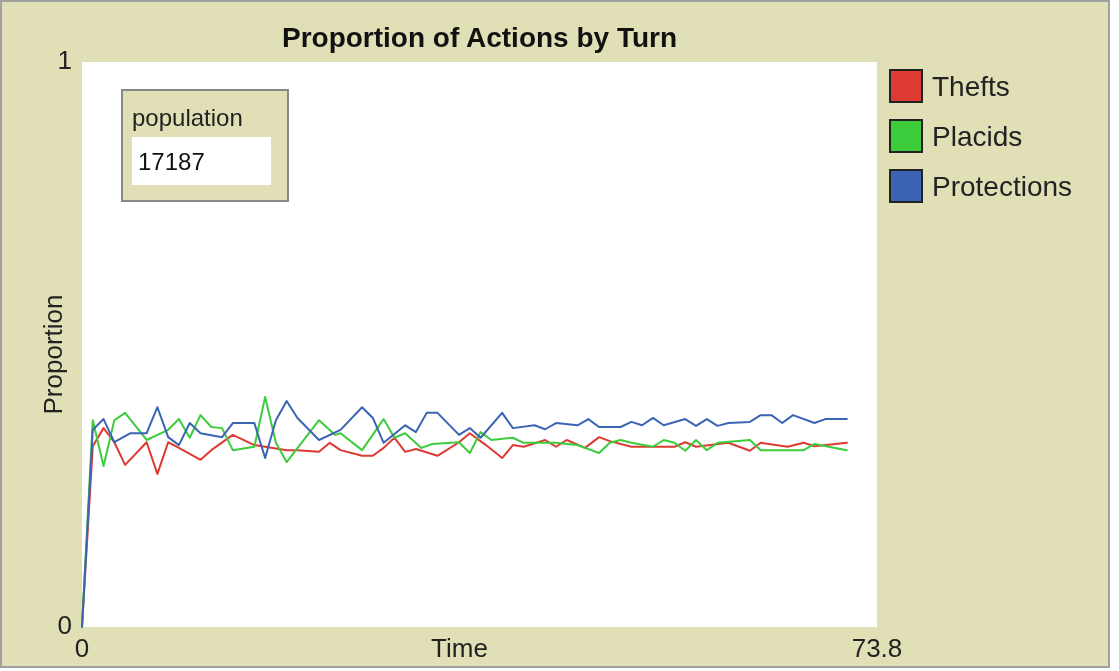  Describe the element at coordinates (53, 354) in the screenshot. I see `y-axis-title: Proportion` at that location.